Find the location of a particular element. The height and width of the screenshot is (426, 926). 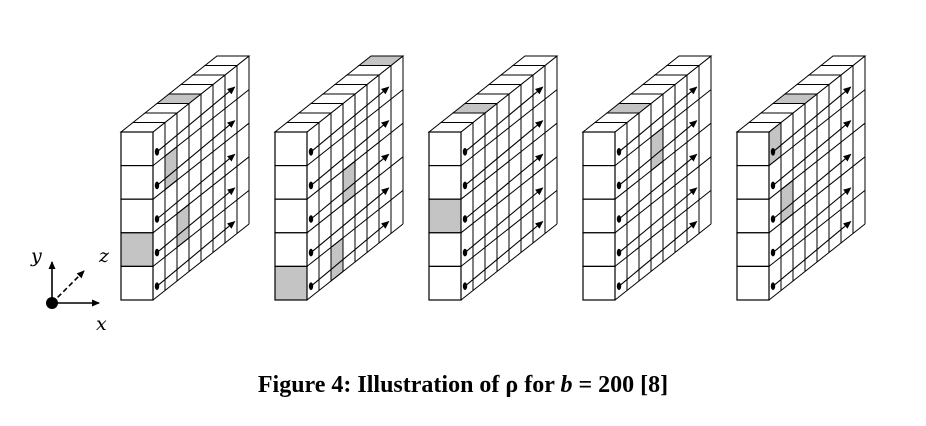

z-axis-arrow is located at coordinates (68, 287).